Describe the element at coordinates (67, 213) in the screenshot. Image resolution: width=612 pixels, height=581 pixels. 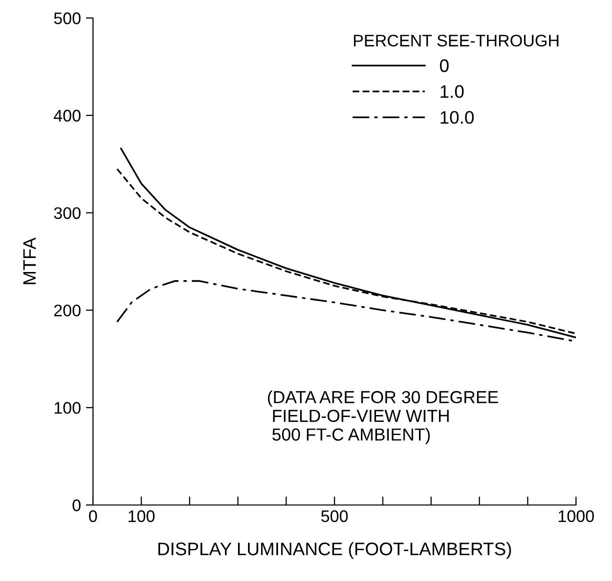
I see `y-tick-label: 300` at that location.